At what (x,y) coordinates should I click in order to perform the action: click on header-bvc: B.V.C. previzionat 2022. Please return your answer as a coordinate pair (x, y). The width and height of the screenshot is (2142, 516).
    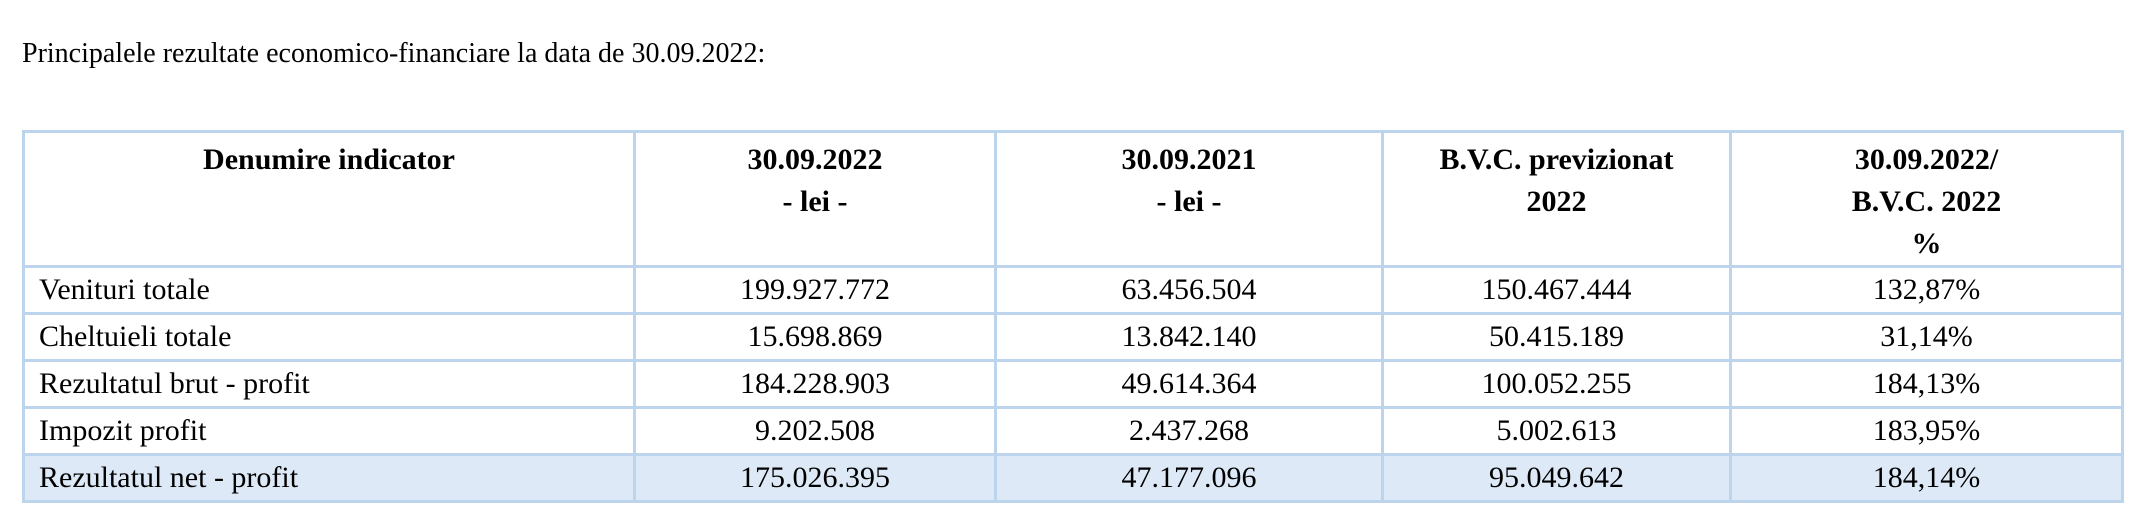
    Looking at the image, I should click on (1556, 199).